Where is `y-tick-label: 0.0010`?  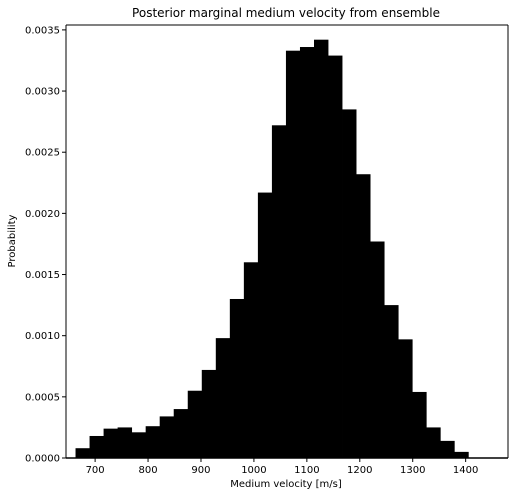
y-tick-label: 0.0010 is located at coordinates (42, 336).